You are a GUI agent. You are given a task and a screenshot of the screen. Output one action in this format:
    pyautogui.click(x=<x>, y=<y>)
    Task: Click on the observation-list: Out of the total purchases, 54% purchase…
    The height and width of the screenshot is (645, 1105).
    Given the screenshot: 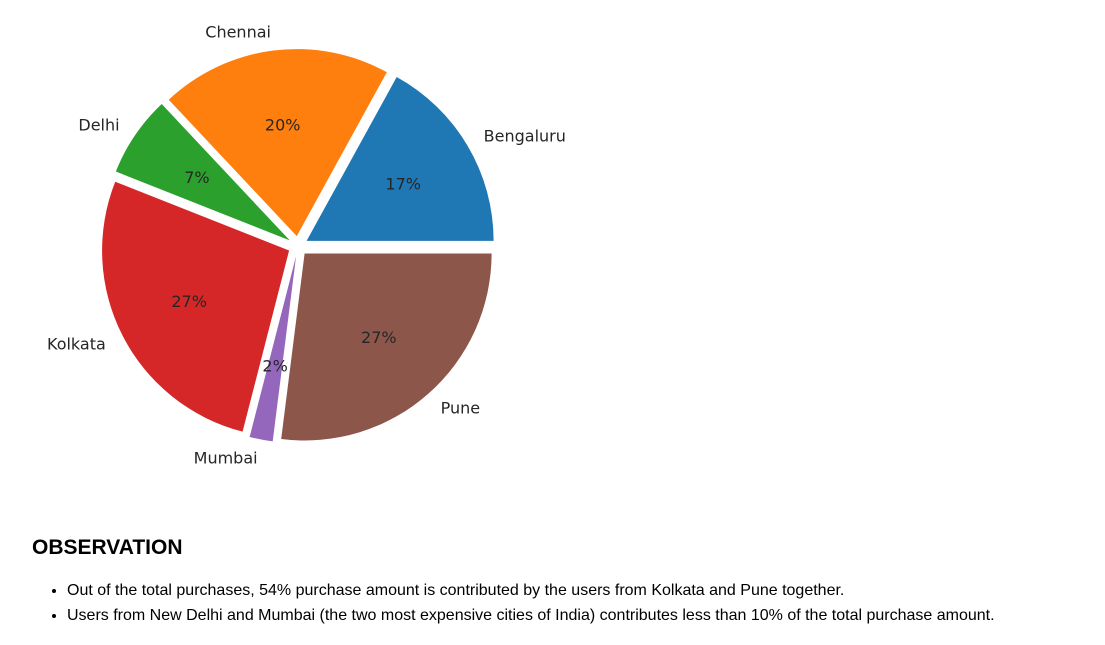 What is the action you would take?
    pyautogui.click(x=568, y=603)
    